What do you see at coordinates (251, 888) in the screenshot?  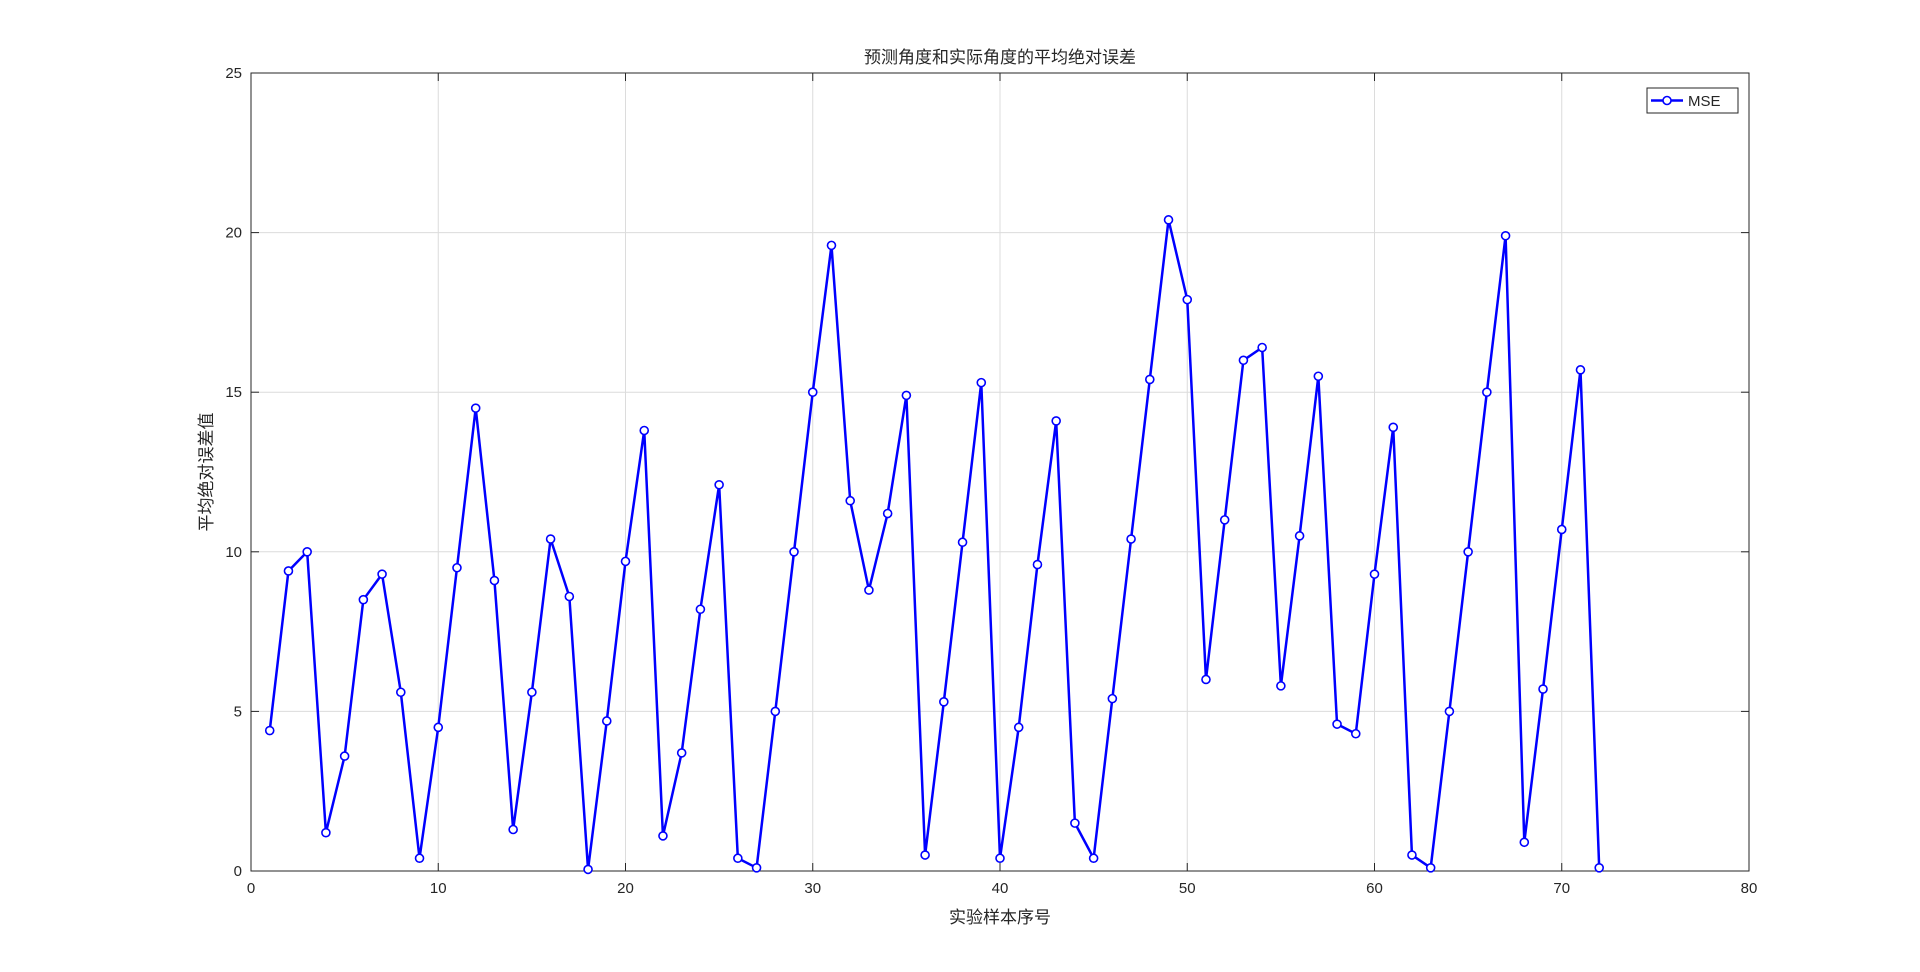 I see `x-tick-label: 0` at bounding box center [251, 888].